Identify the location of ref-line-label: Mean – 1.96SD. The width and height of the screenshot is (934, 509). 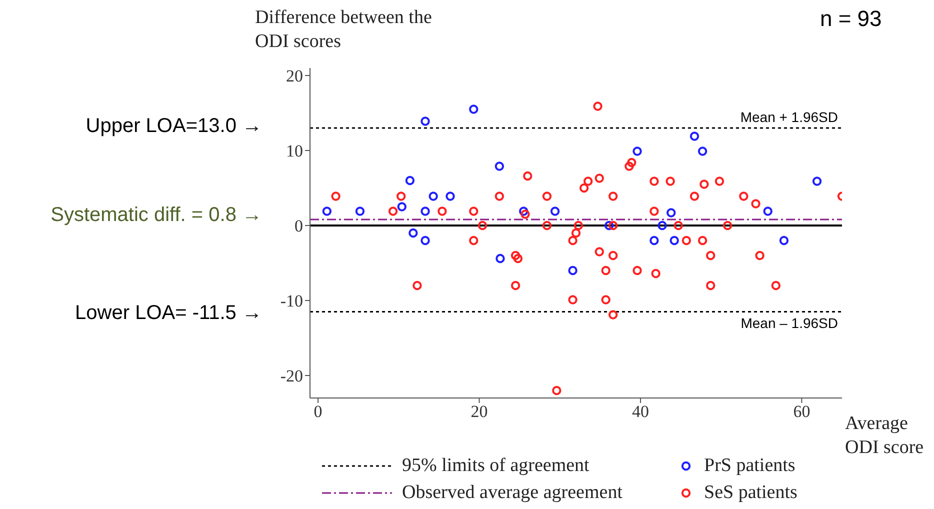
(789, 322).